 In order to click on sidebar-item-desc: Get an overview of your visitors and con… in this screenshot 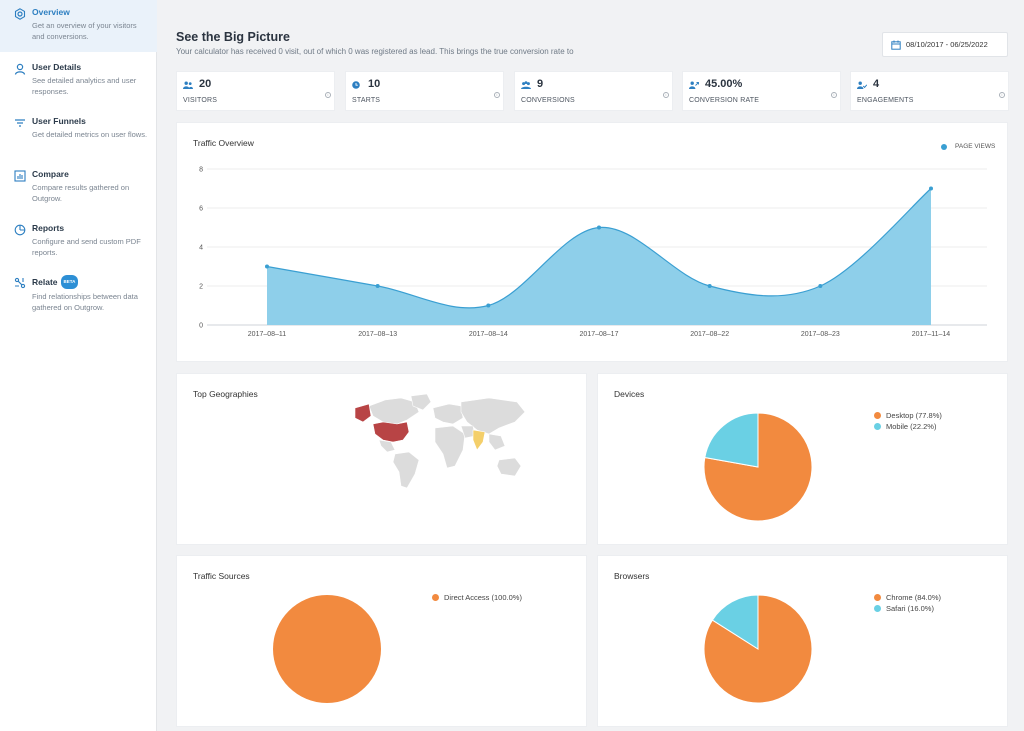, I will do `click(84, 31)`.